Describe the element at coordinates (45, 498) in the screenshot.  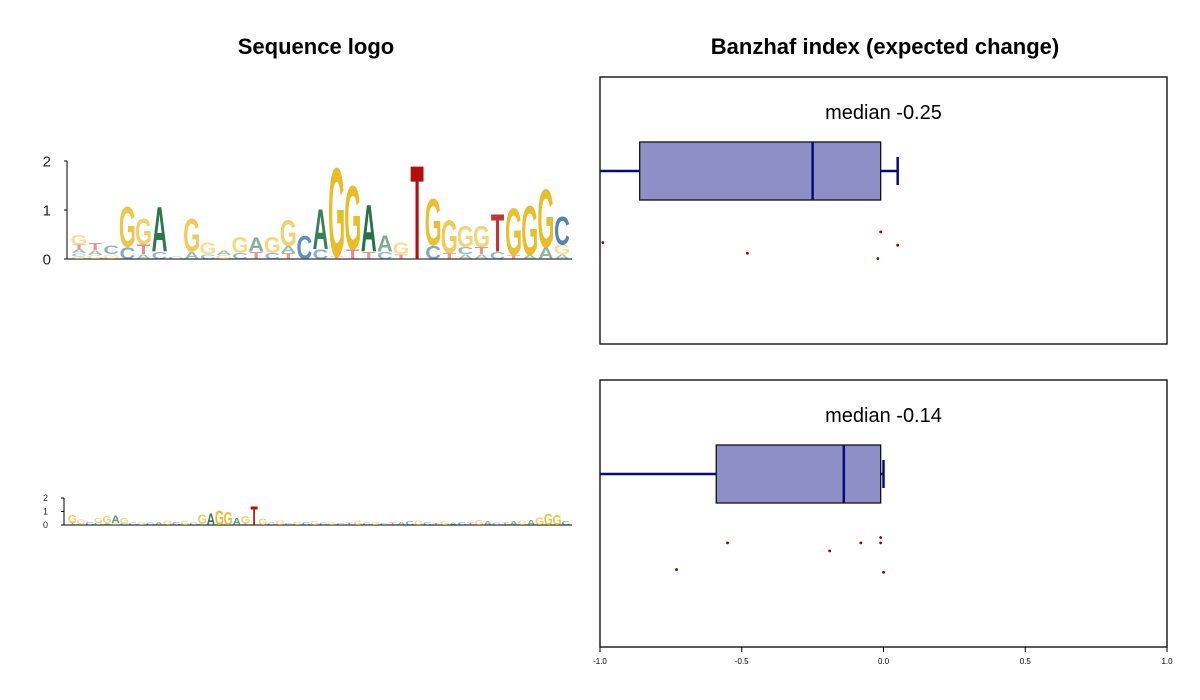
I see `bottom-ytick-label: 2` at that location.